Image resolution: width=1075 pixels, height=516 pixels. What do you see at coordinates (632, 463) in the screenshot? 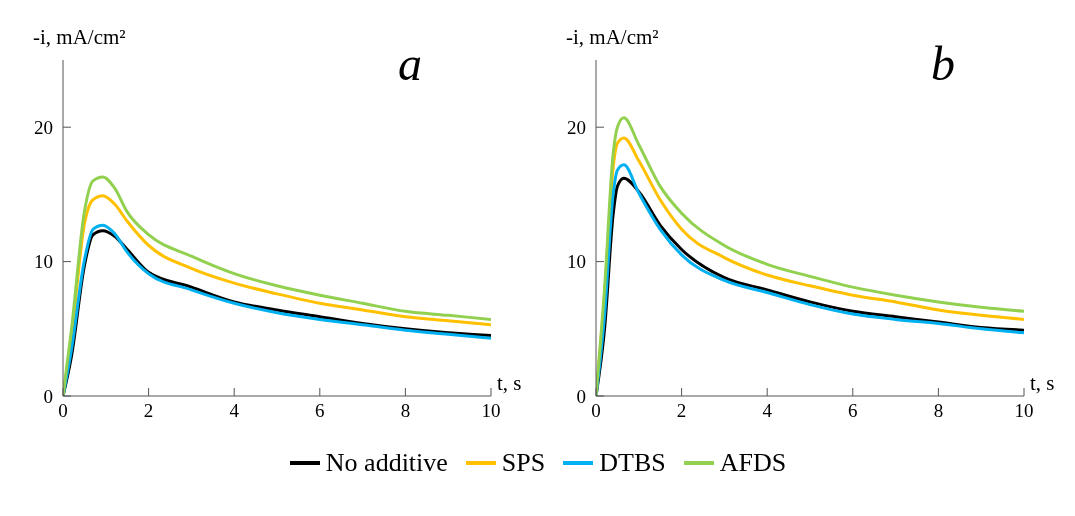
I see `legend-label: DTBS` at bounding box center [632, 463].